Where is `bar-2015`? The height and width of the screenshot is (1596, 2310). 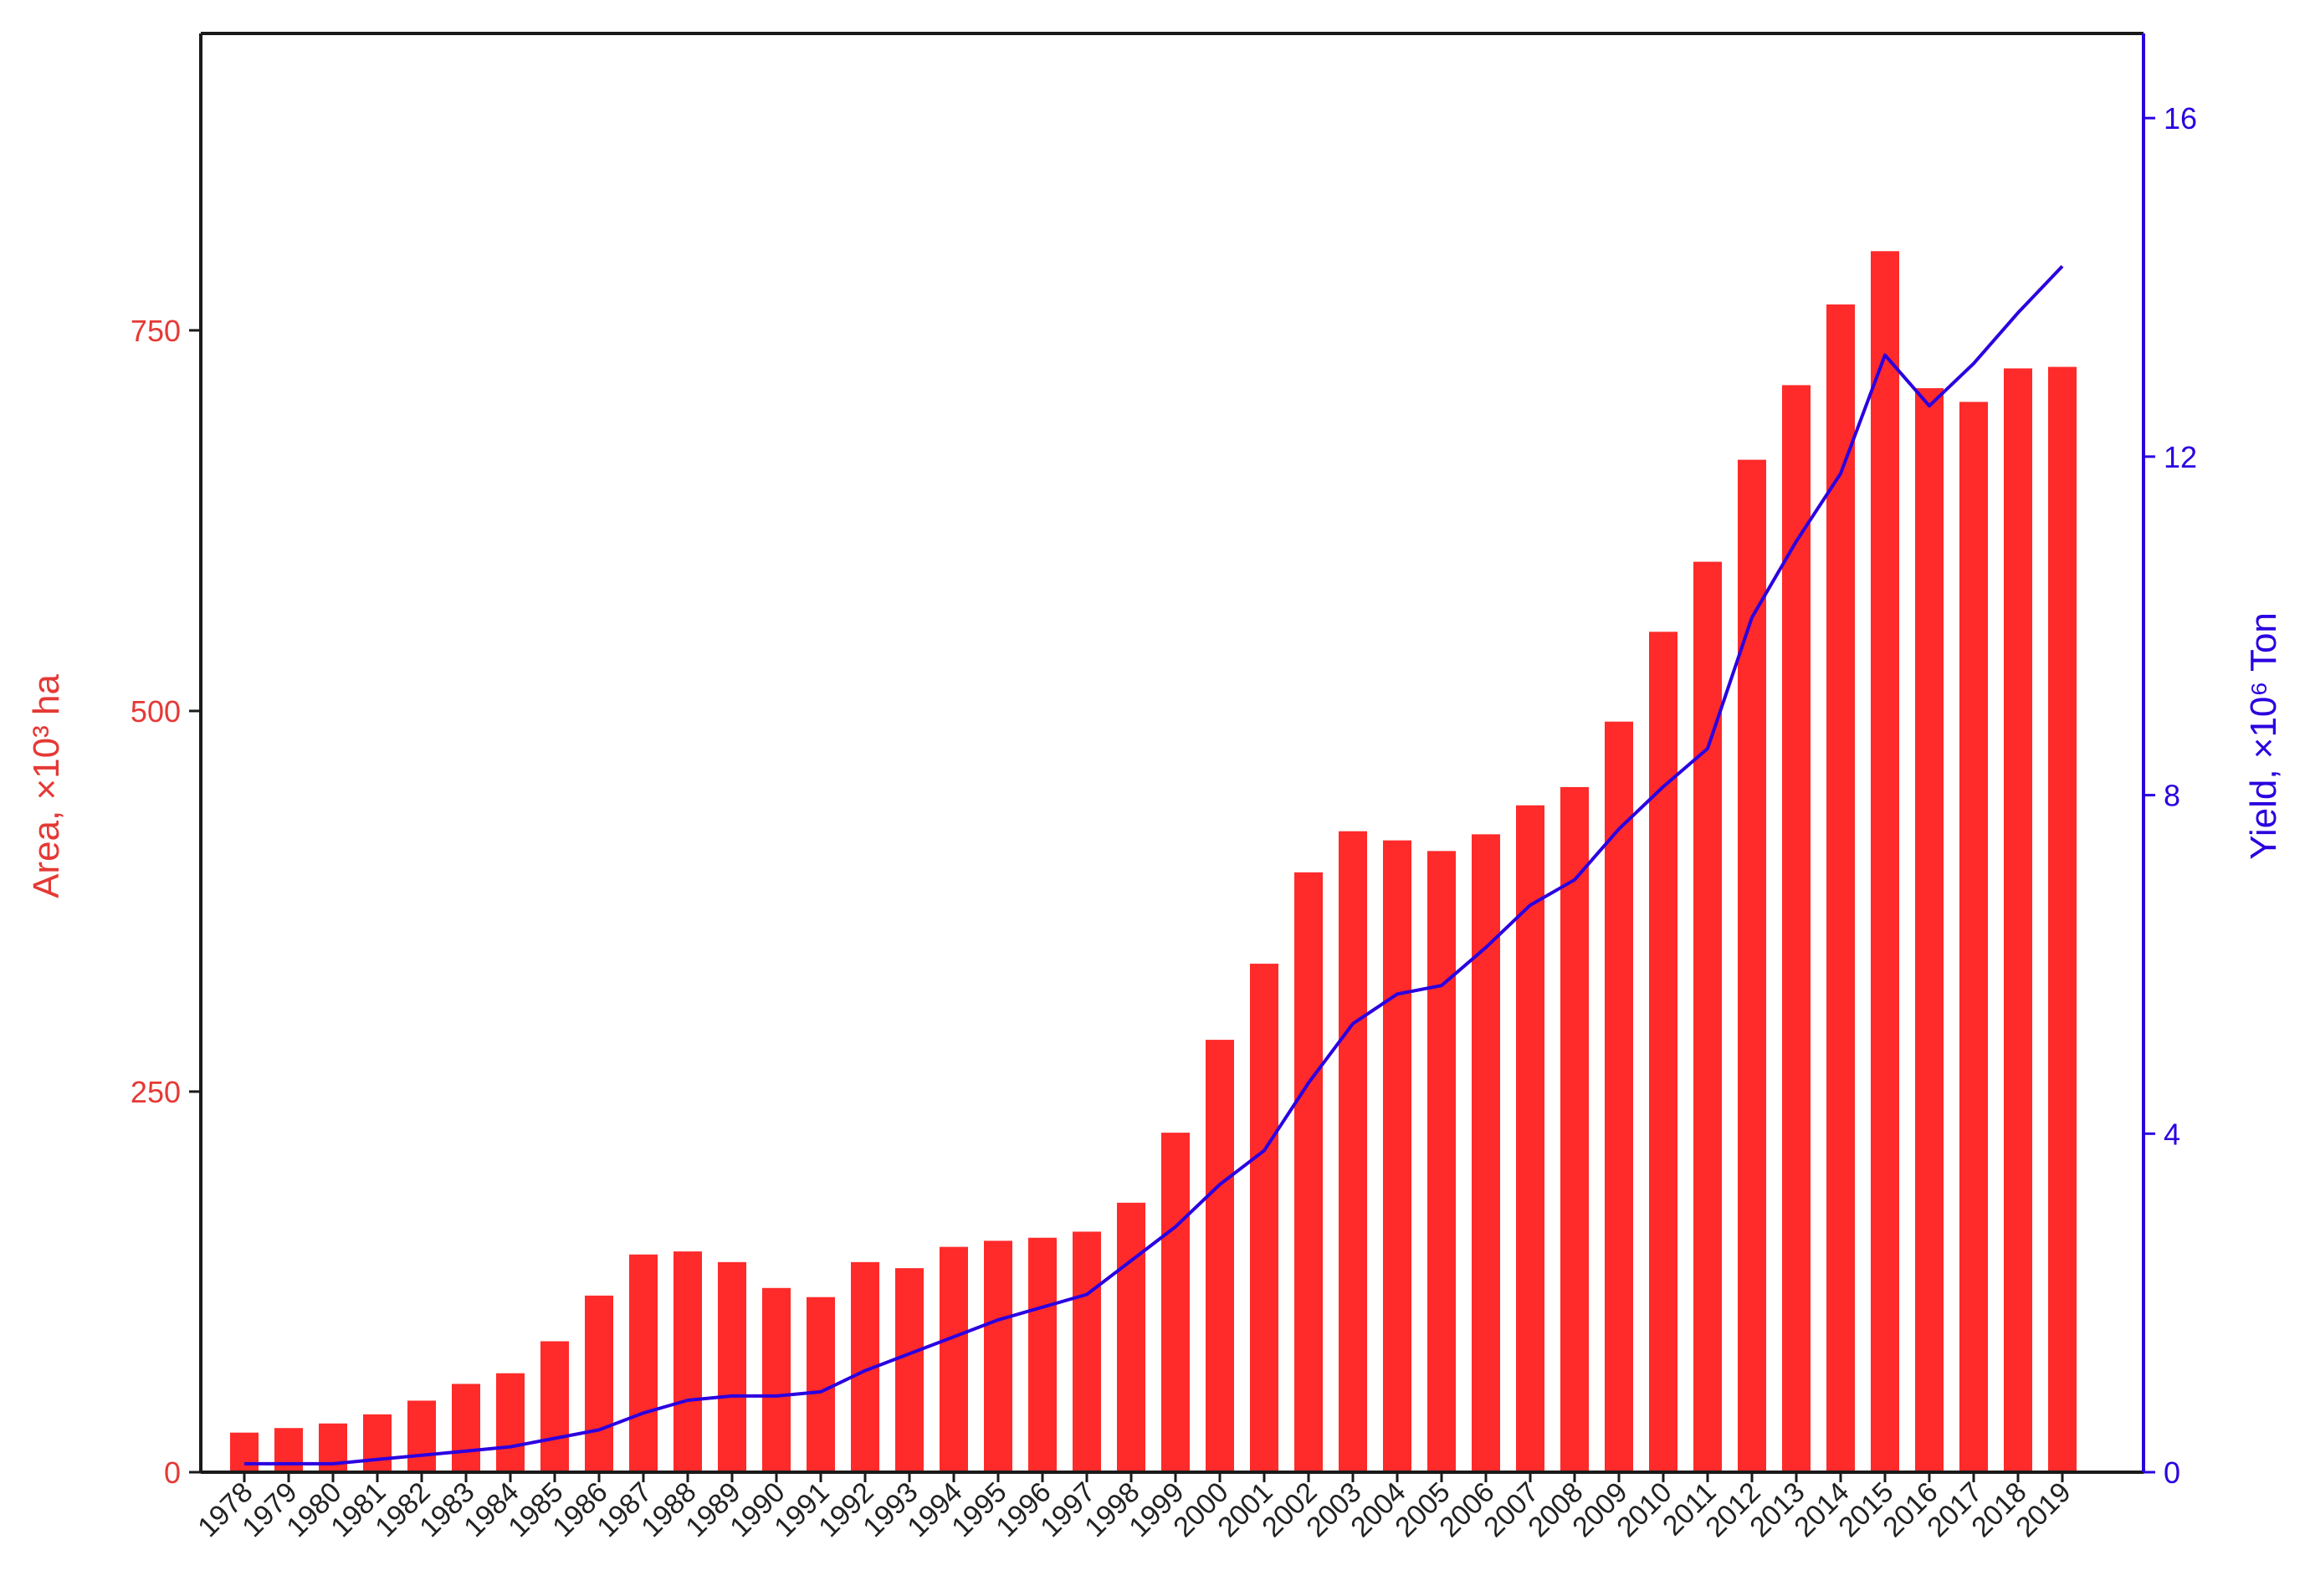
bar-2015 is located at coordinates (1885, 862).